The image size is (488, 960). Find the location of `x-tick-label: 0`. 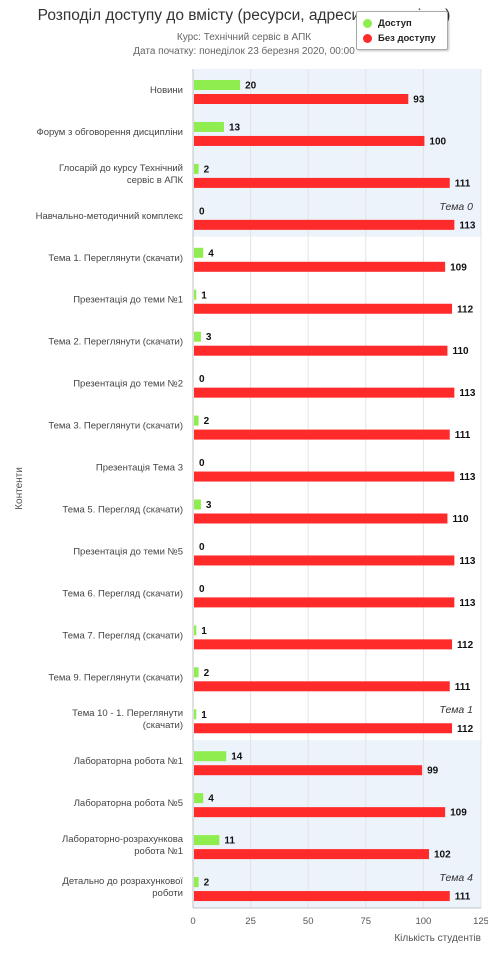

x-tick-label: 0 is located at coordinates (192, 921).